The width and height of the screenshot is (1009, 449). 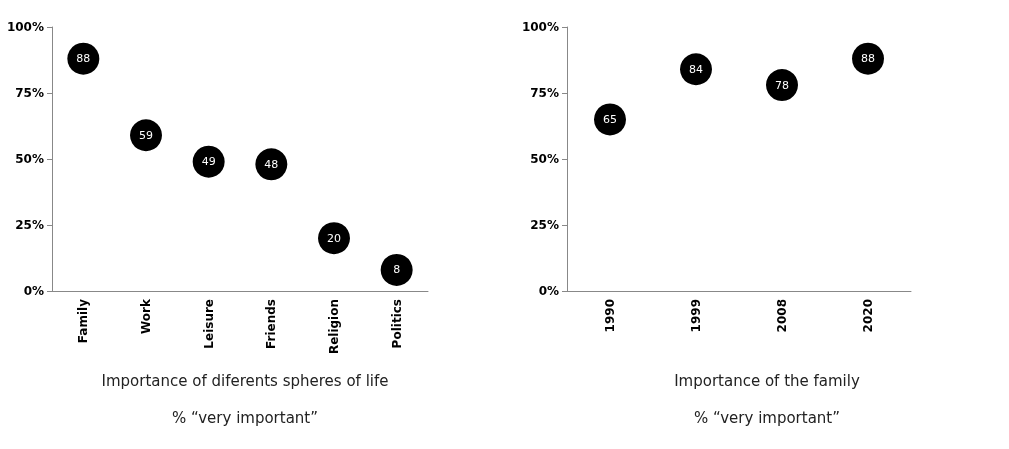 What do you see at coordinates (334, 238) in the screenshot?
I see `data-label: 20` at bounding box center [334, 238].